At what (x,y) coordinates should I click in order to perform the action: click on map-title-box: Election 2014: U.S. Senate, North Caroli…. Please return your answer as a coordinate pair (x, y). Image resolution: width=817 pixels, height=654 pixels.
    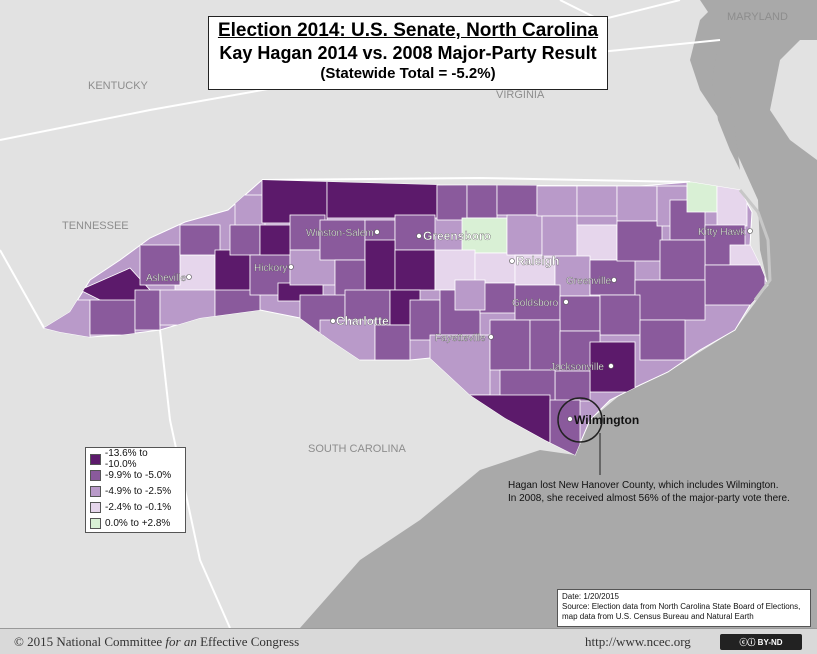
    Looking at the image, I should click on (408, 53).